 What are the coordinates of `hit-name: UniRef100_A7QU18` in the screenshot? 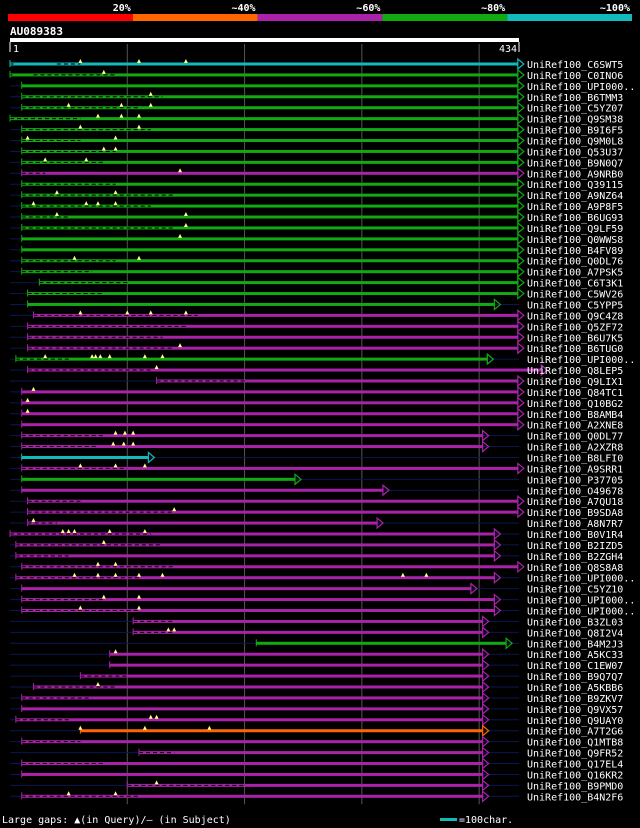 It's located at (575, 502).